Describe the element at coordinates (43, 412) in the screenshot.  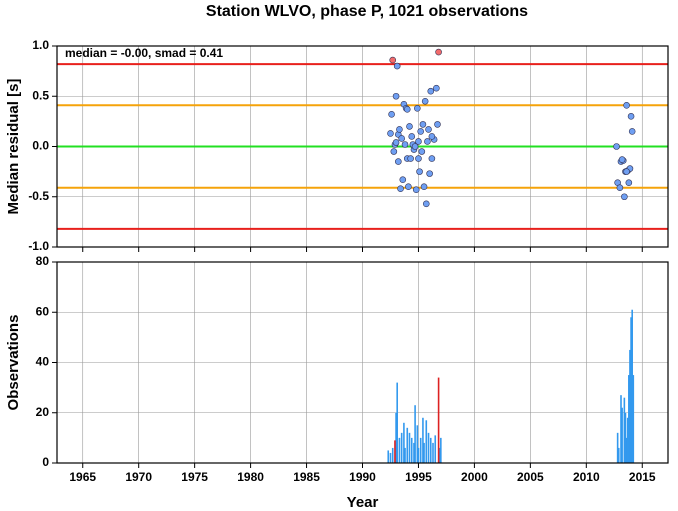
I see `y-tick-label: 20` at that location.